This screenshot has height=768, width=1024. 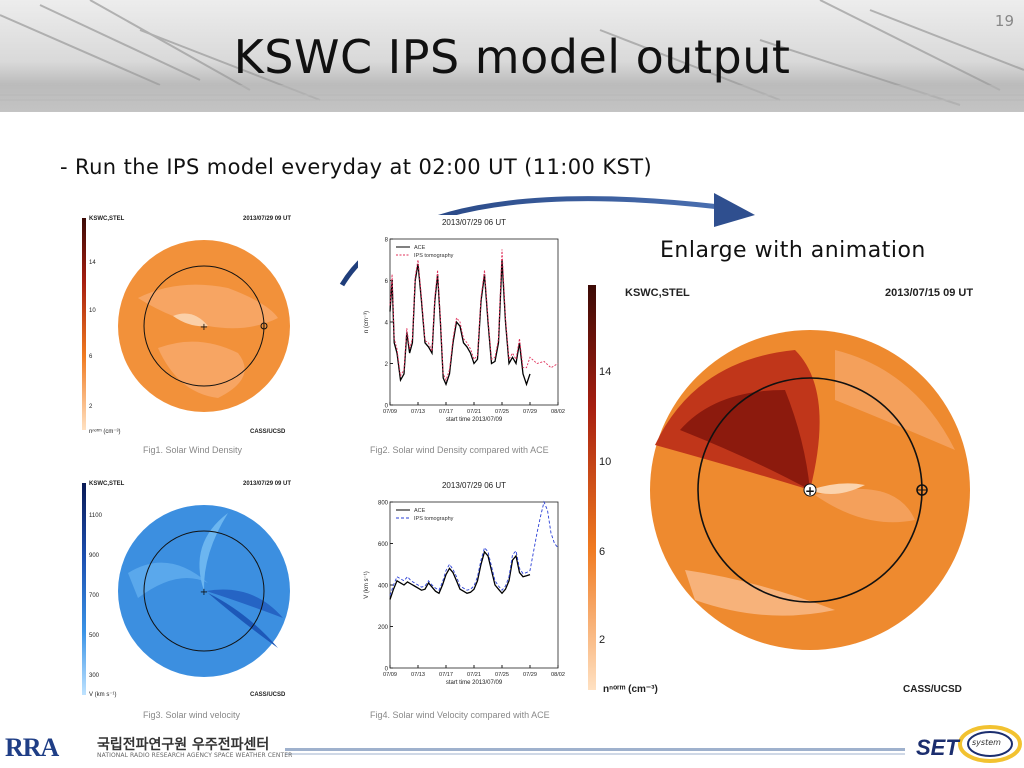 I want to click on fig3-label: KSWC,STEL, so click(x=107, y=484).